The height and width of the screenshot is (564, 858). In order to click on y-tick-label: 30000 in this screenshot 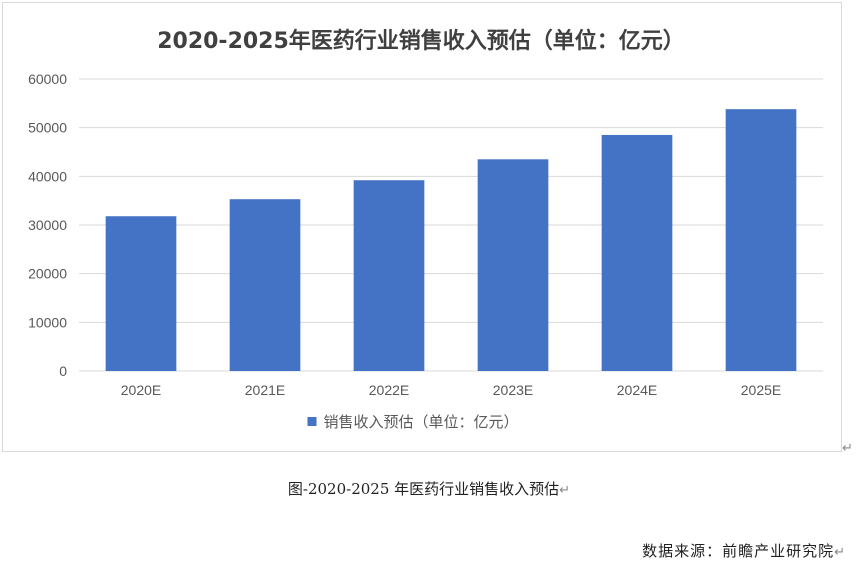, I will do `click(47, 225)`.